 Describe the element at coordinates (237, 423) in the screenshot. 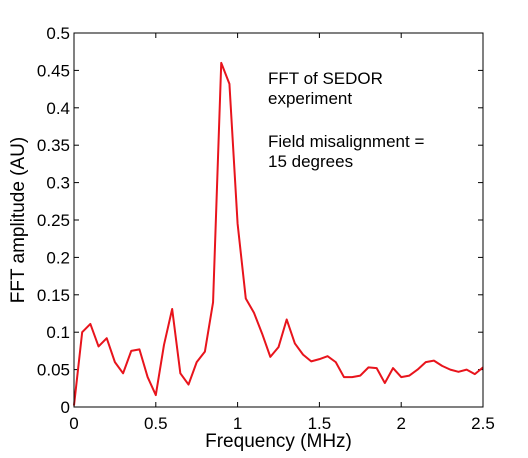

I see `x-tick-label: 1` at that location.